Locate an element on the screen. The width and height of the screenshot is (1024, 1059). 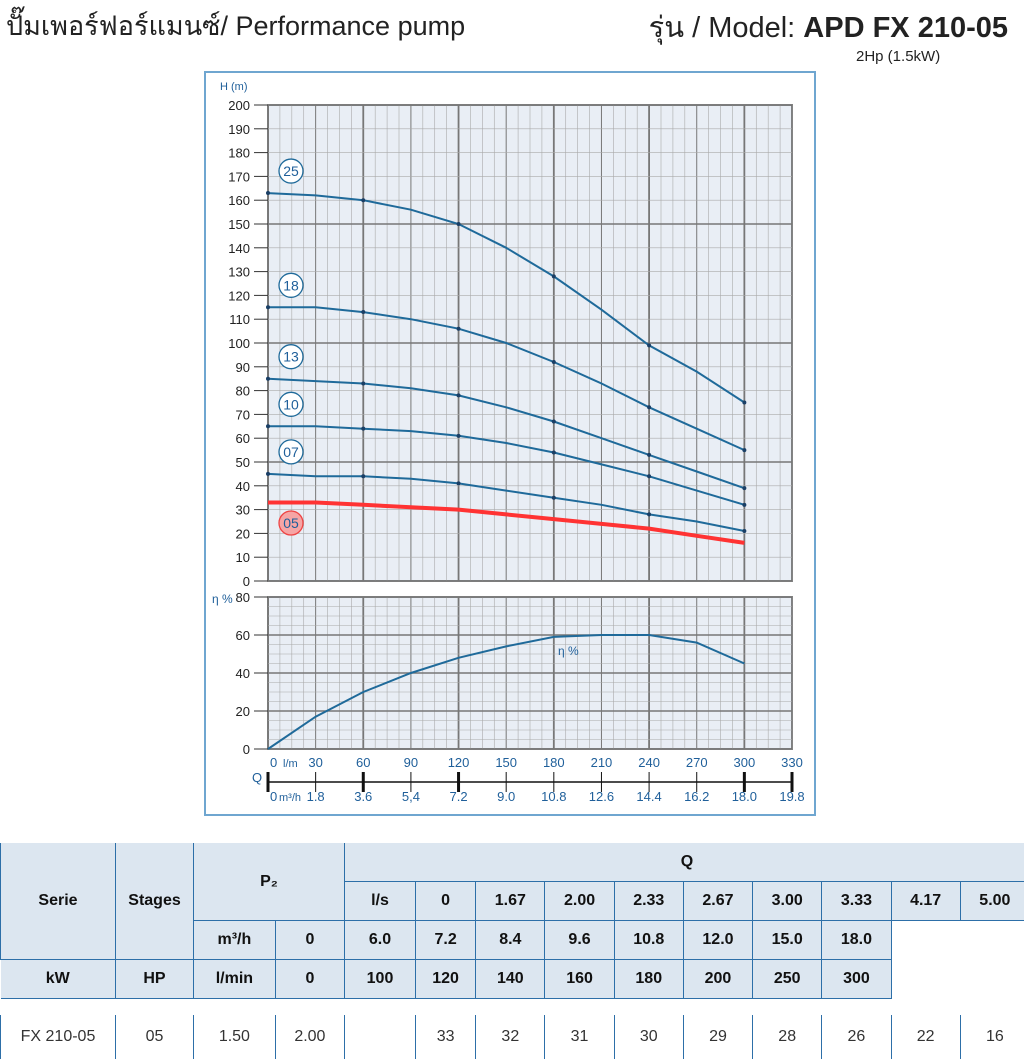
cell-head: 33 is located at coordinates (446, 1037).